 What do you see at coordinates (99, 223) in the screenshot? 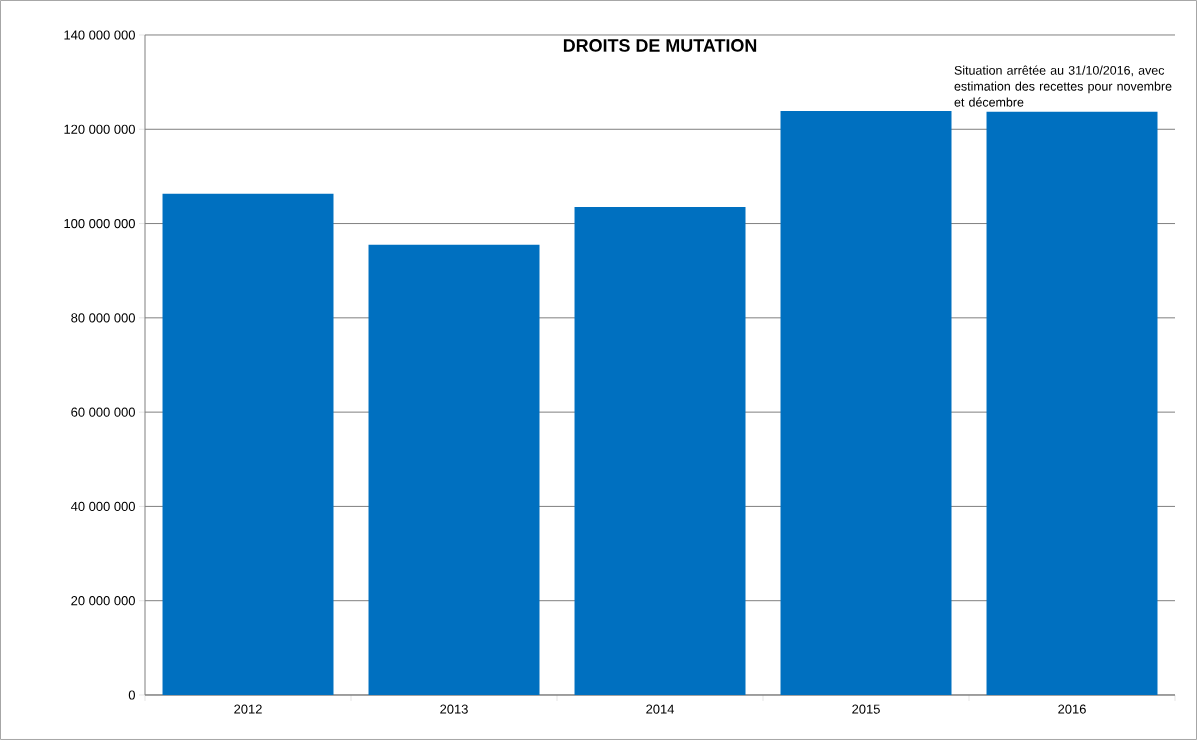
I see `y-tick-label: 100 000 000` at bounding box center [99, 223].